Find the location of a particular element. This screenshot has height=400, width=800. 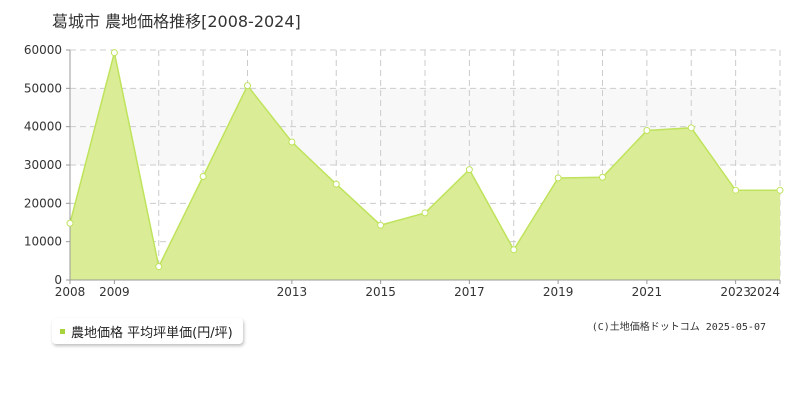

data-point-2018 is located at coordinates (514, 250).